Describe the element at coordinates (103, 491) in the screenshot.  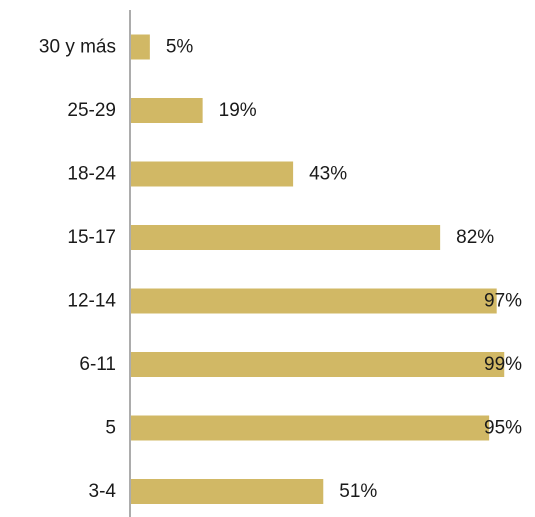
I see `category-label: 3-4` at that location.